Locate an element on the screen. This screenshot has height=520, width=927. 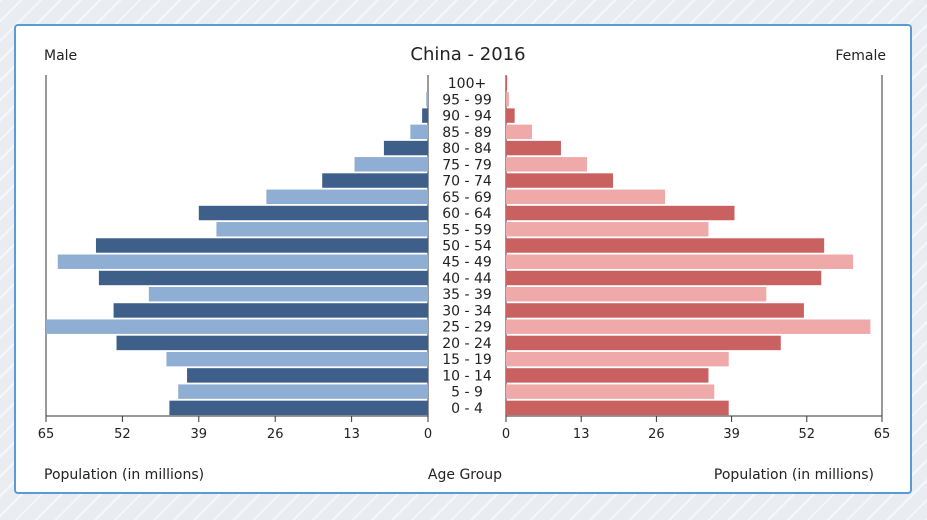
male-label: Male is located at coordinates (60, 56).